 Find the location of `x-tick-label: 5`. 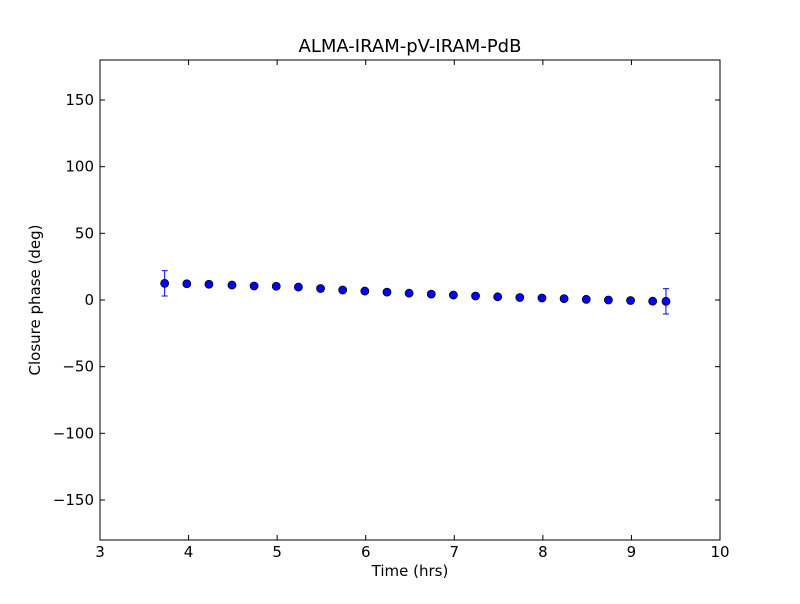

x-tick-label: 5 is located at coordinates (277, 552).